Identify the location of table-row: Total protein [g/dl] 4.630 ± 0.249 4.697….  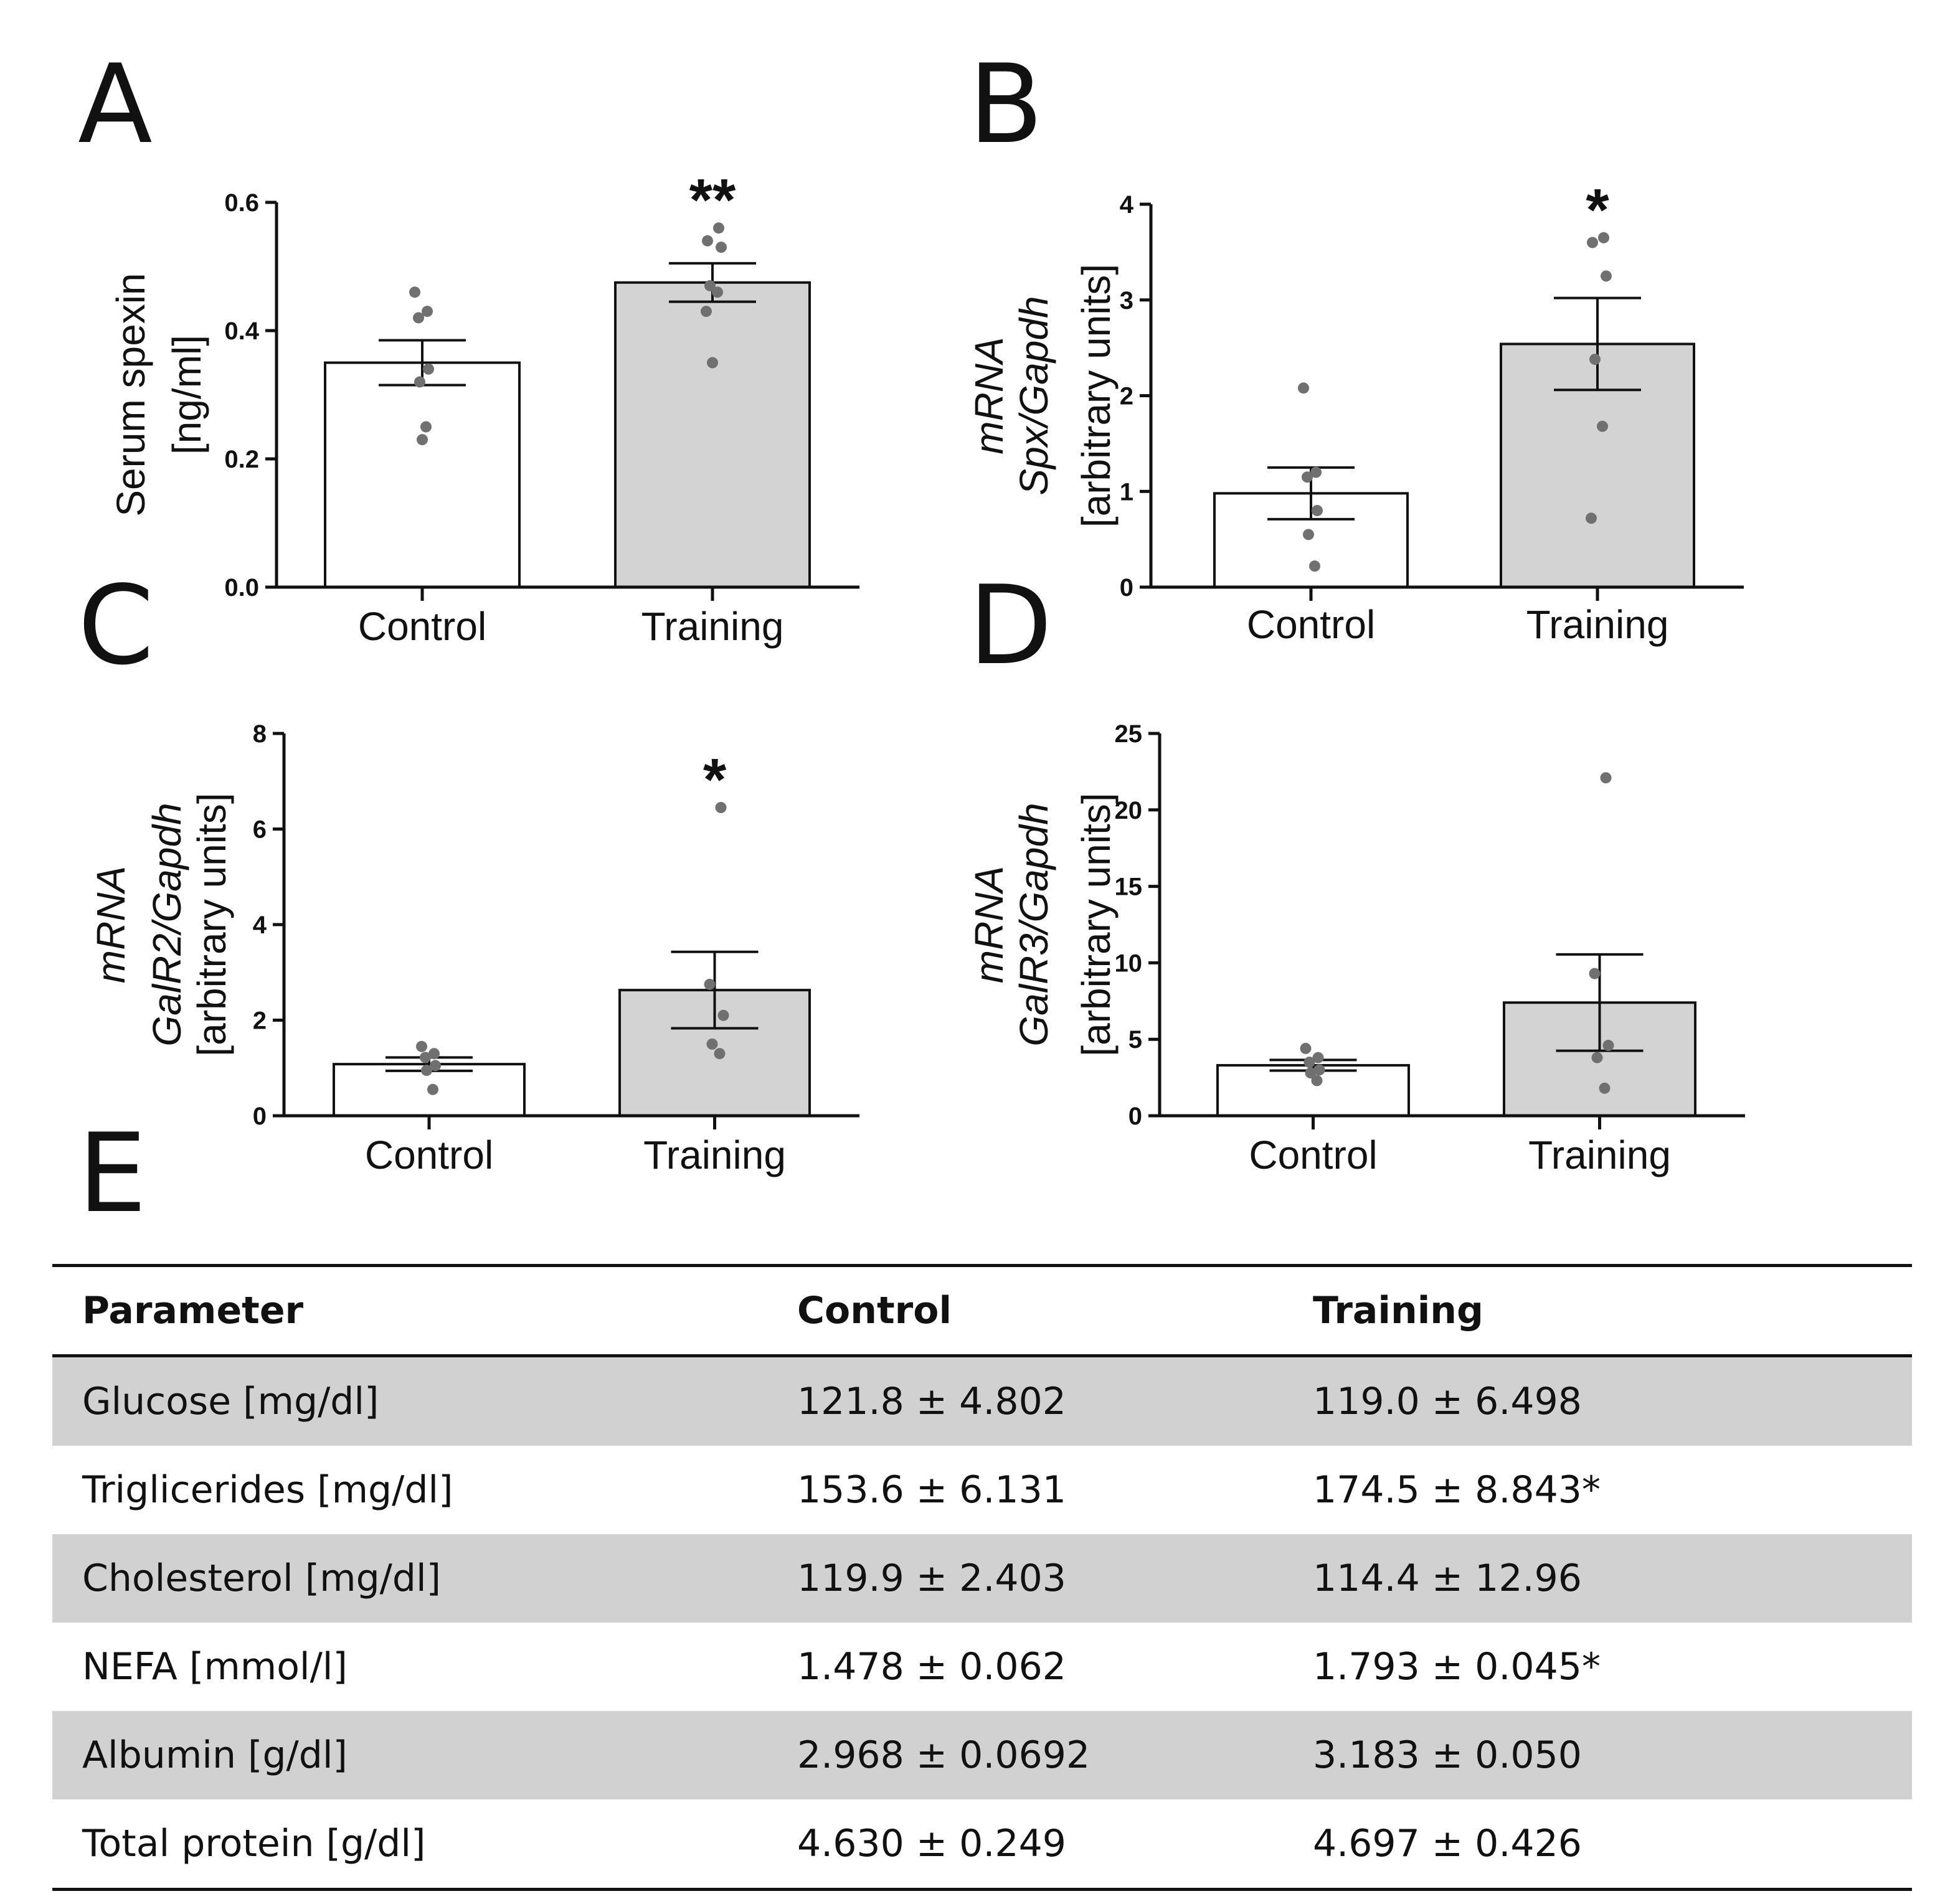
(982, 1844).